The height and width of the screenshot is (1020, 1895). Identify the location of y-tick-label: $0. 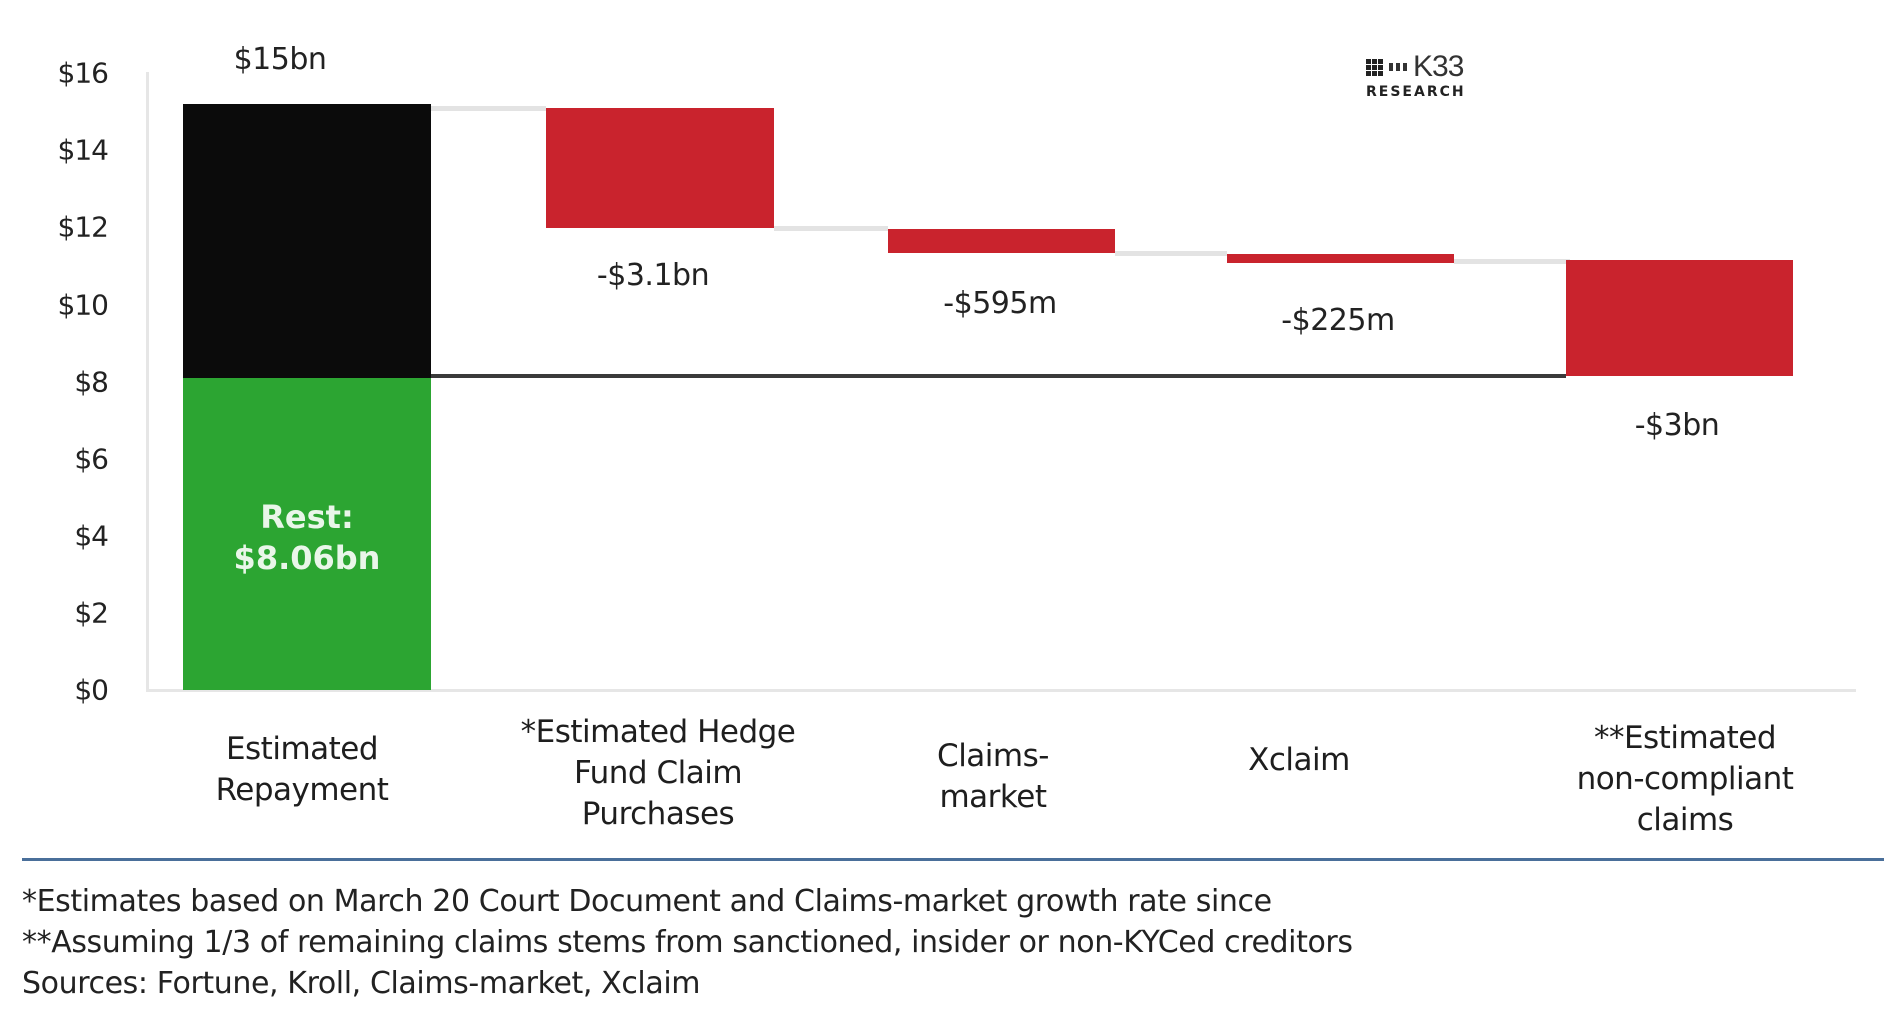
(91, 690).